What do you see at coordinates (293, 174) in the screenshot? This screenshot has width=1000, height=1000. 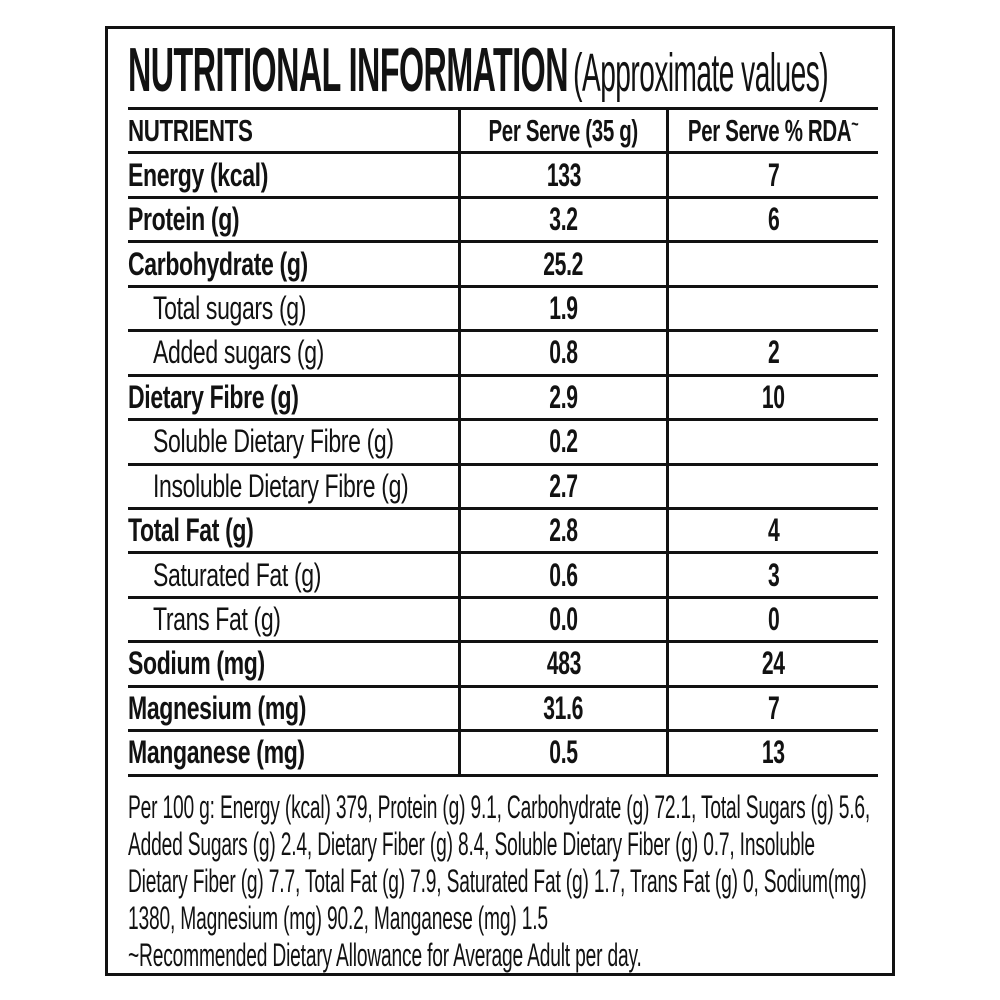 I see `nutrient-name: Energy (kcal)` at bounding box center [293, 174].